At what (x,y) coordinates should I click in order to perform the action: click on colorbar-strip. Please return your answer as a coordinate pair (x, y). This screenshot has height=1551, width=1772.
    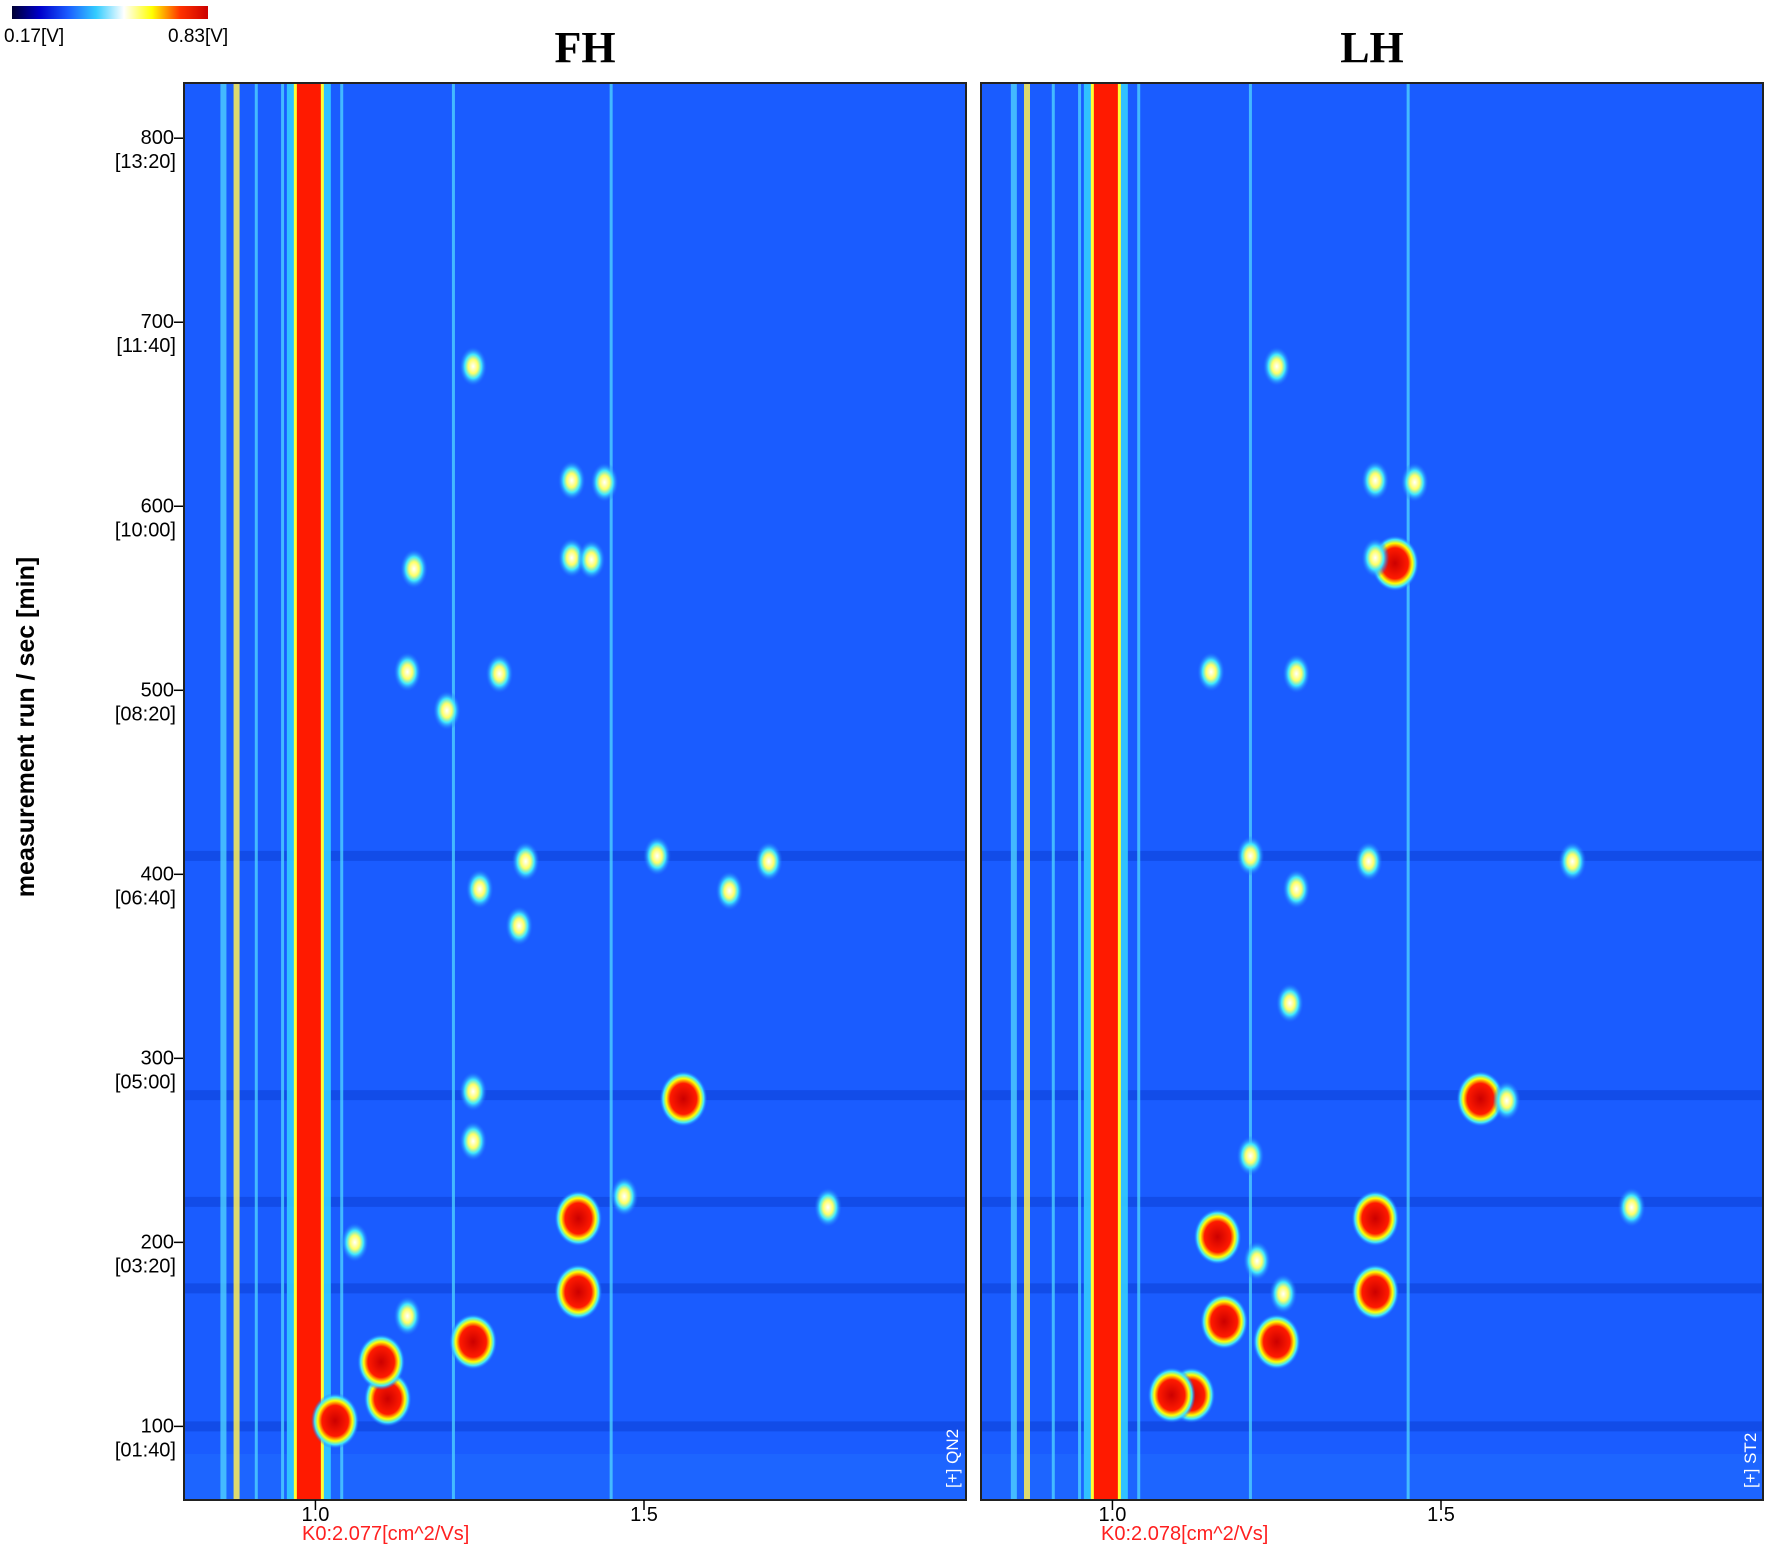
    Looking at the image, I should click on (110, 12).